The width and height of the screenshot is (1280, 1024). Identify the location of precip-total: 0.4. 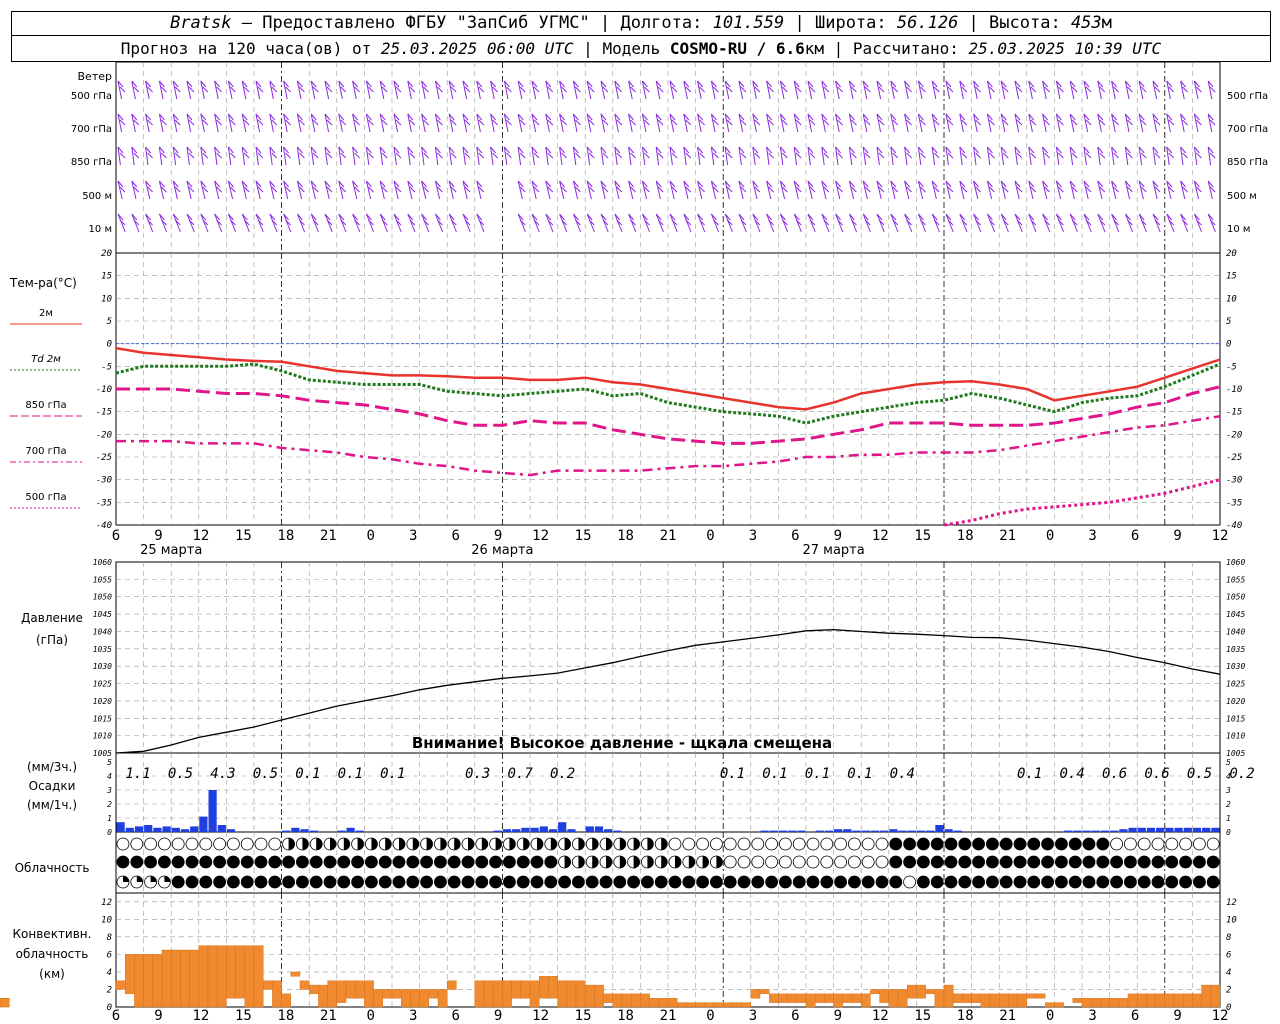
(902, 774).